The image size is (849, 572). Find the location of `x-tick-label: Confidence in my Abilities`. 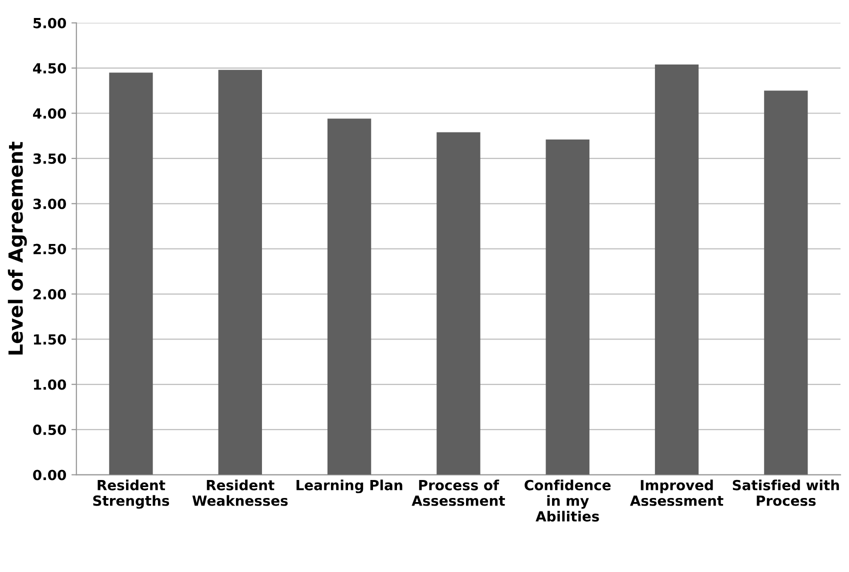

x-tick-label: Confidence in my Abilities is located at coordinates (567, 501).